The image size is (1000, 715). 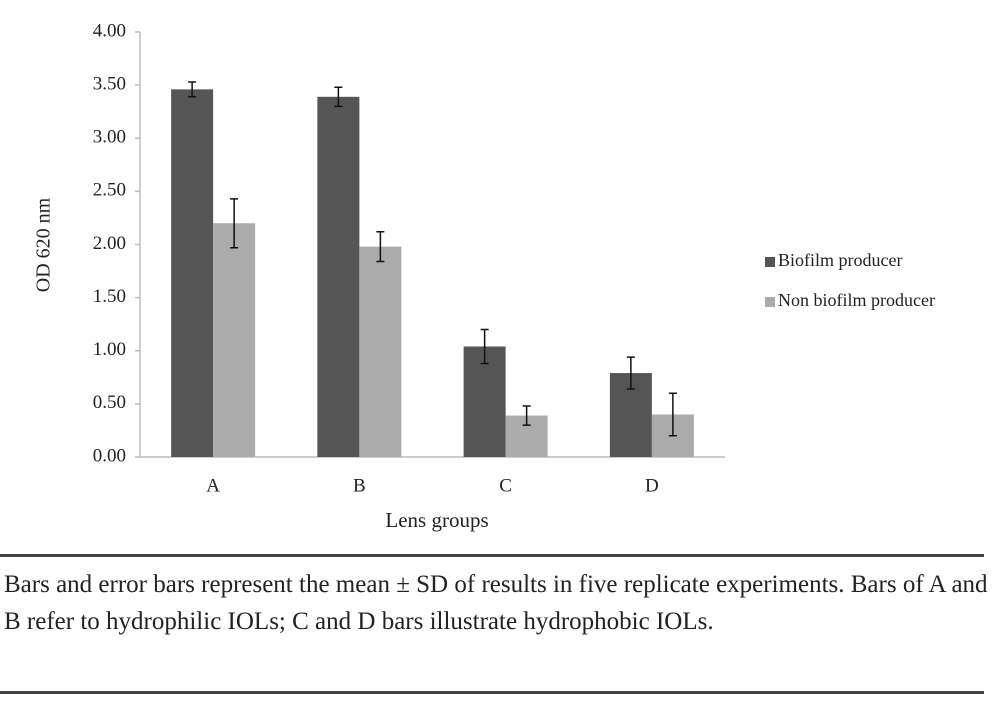 I want to click on x-axis-label: Lens groups, so click(x=436, y=520).